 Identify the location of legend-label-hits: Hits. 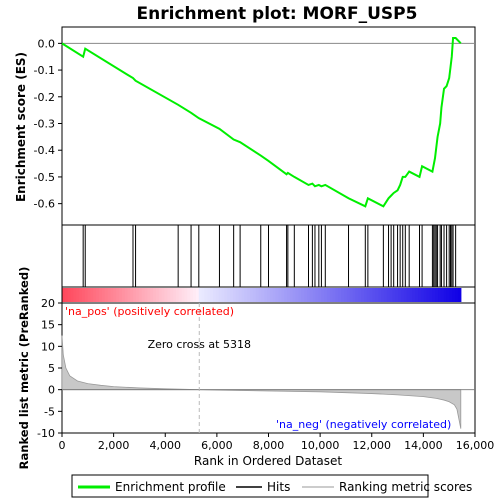
(278, 487).